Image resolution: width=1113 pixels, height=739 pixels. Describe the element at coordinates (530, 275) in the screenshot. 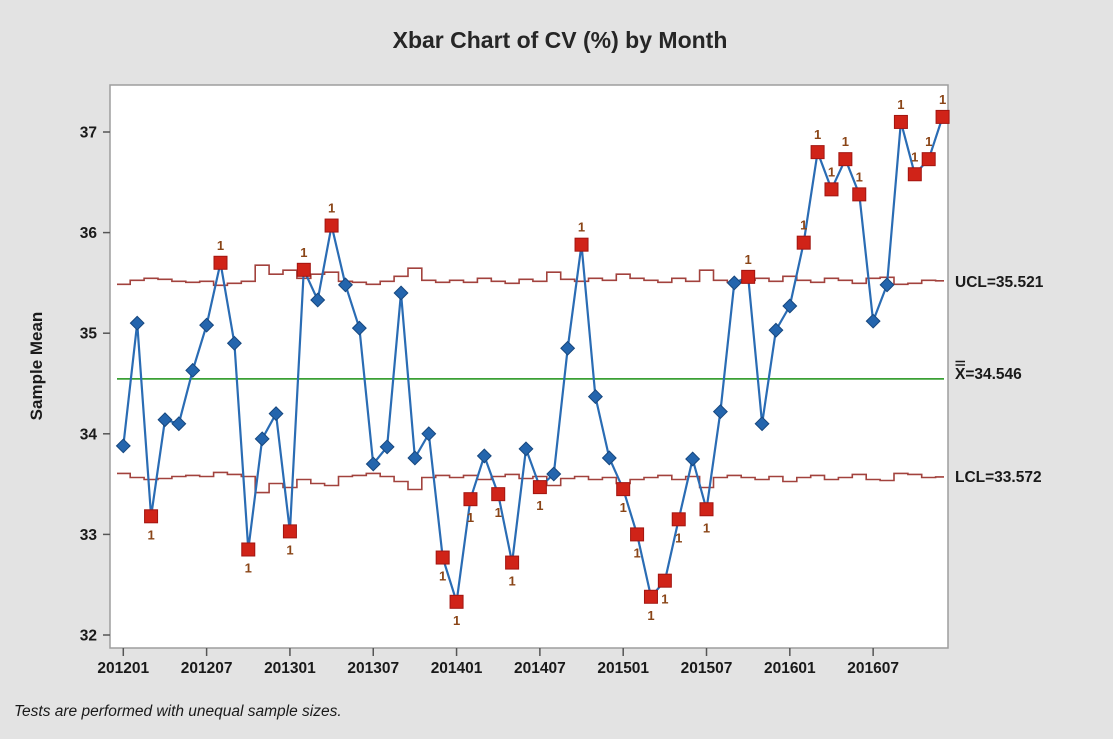

I see `ucl-line` at that location.